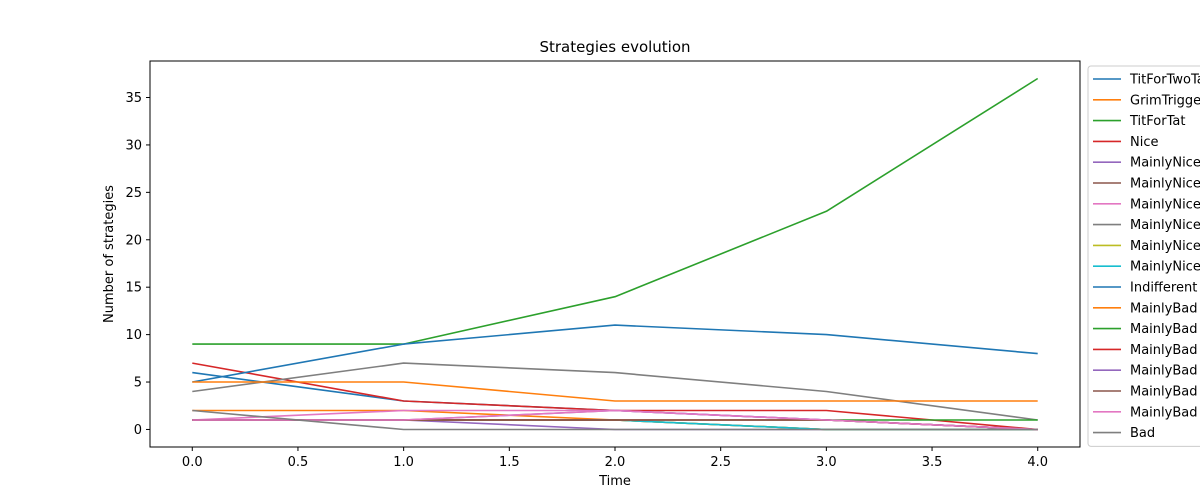  Describe the element at coordinates (1037, 462) in the screenshot. I see `x-tick-label: 4.0` at that location.